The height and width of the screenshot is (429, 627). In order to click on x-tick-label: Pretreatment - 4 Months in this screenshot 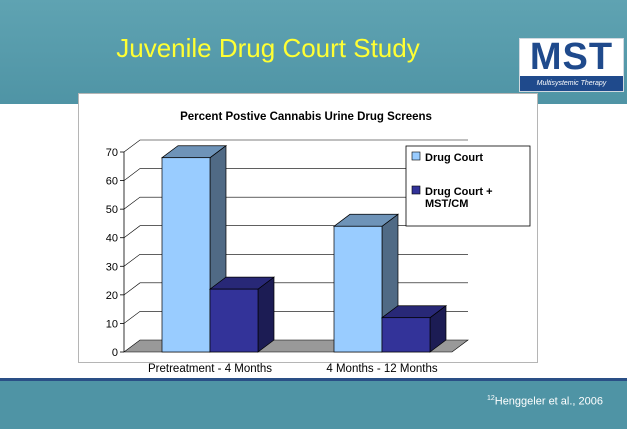, I will do `click(210, 369)`.